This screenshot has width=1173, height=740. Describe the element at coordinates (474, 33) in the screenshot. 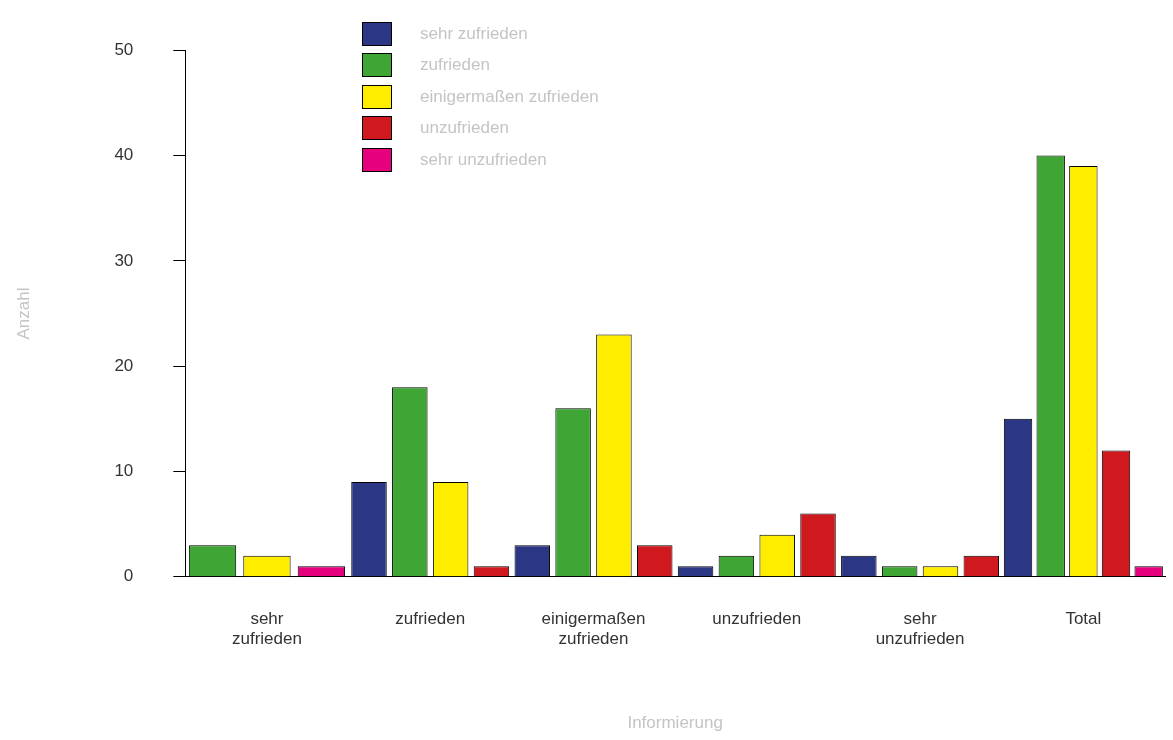

I see `legend-label: sehr zufrieden` at that location.